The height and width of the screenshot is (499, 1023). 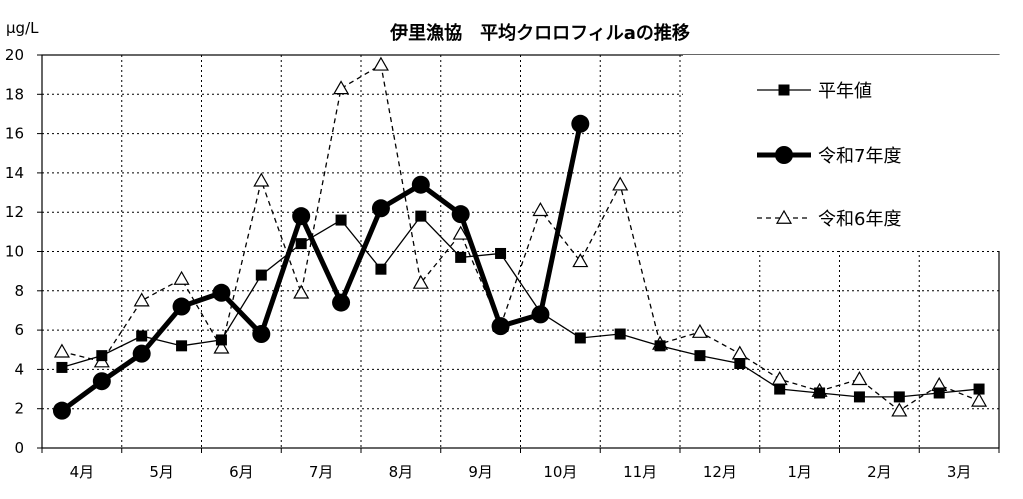 I want to click on y-tick-label: 18, so click(x=14, y=94).